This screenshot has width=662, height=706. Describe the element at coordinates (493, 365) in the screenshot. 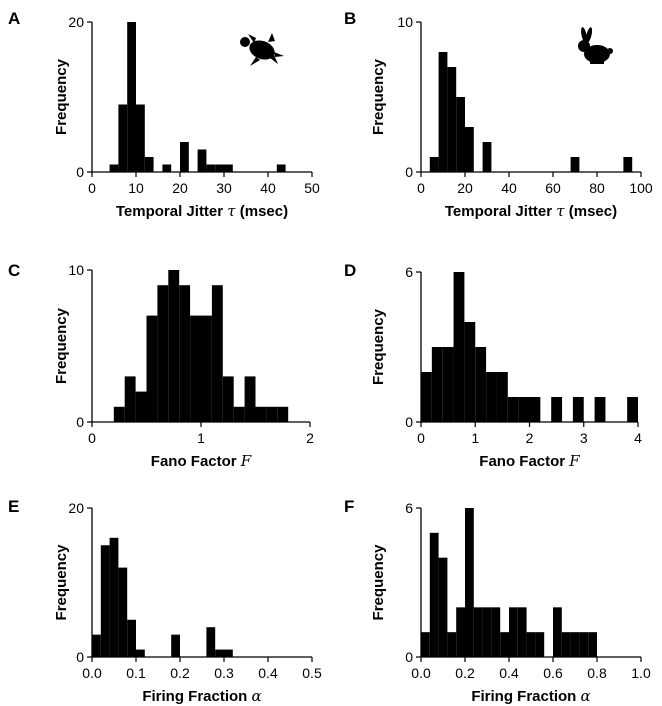

I see `panel-d: D 0 1 2 3 4 0 6 Fano Factor F Frequency` at that location.